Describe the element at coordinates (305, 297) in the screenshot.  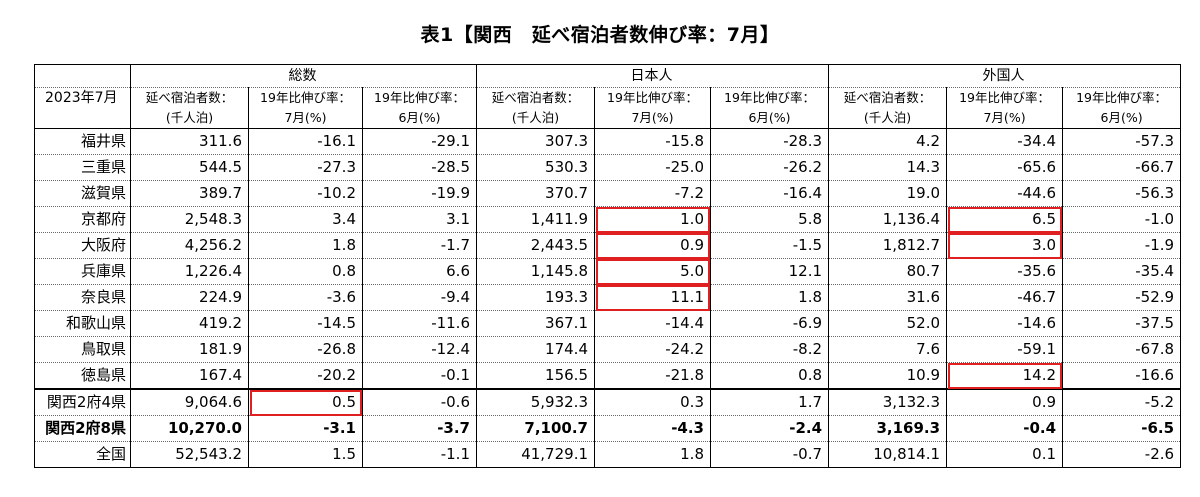
I see `data-cell: -3.6` at that location.